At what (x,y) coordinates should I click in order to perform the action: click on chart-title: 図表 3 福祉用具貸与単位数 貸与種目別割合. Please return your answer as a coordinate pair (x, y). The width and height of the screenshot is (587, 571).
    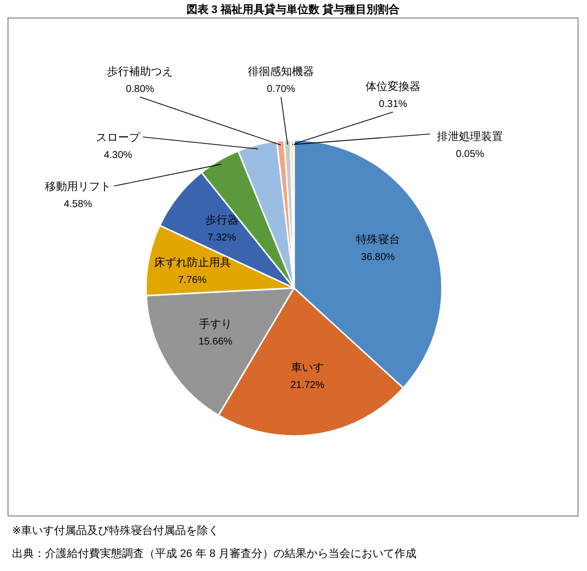
    Looking at the image, I should click on (293, 9).